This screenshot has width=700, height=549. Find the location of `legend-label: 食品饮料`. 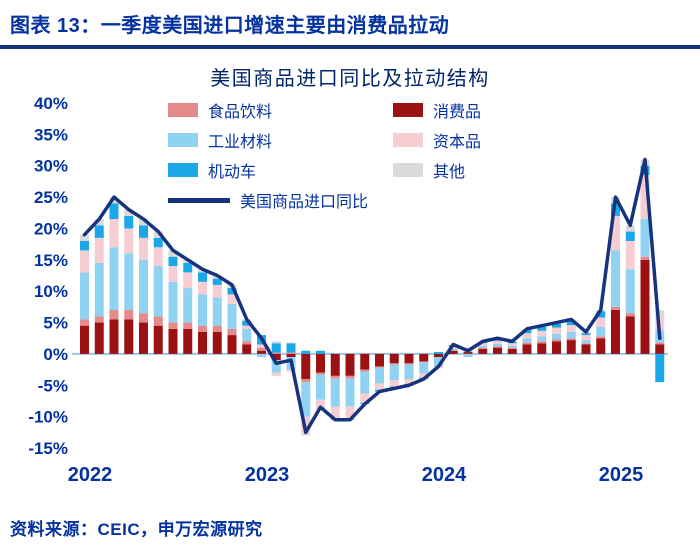

legend-label: 食品饮料 is located at coordinates (240, 112).